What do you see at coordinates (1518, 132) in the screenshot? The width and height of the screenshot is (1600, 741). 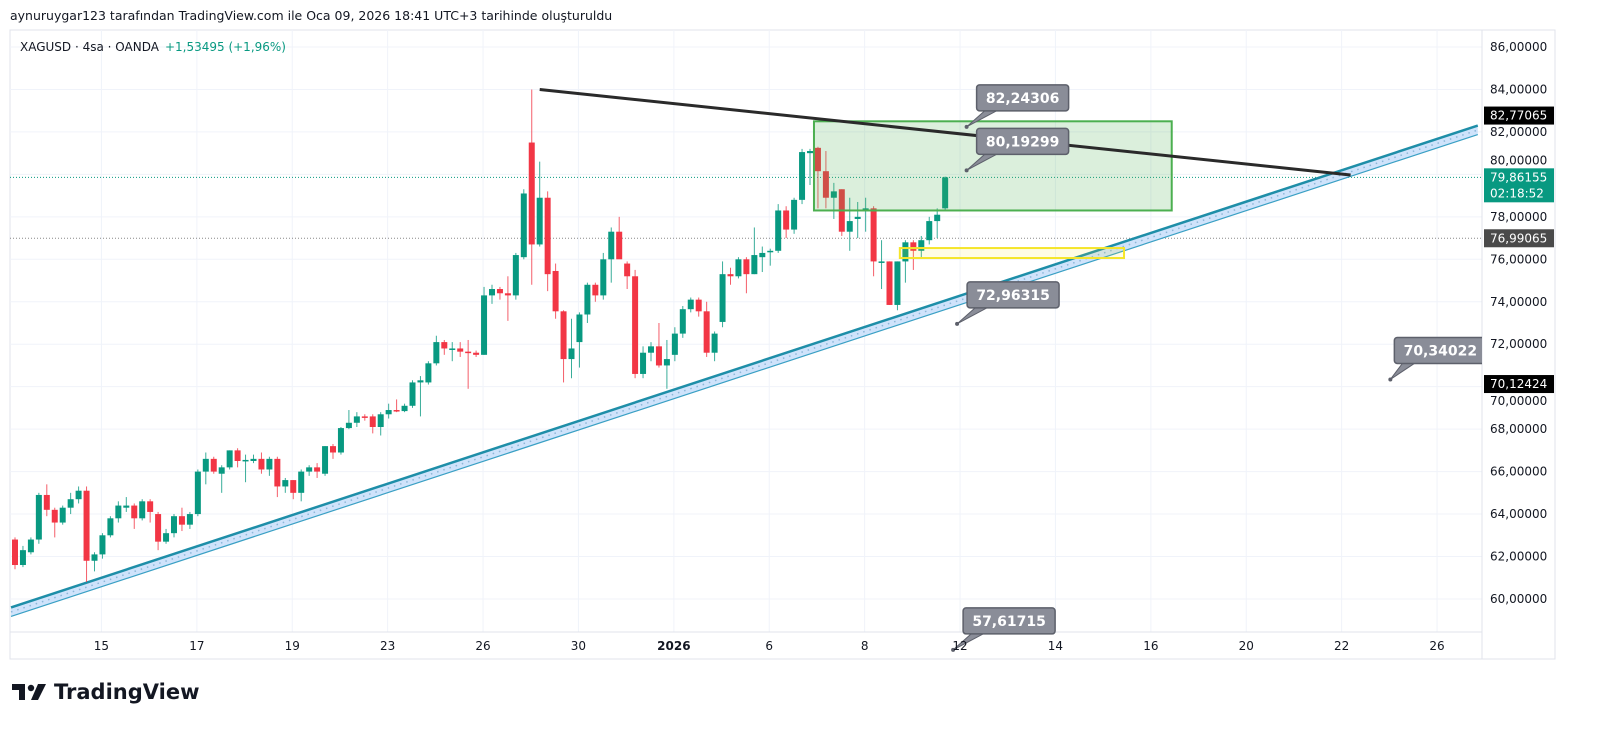 I see `price-tick-label: 82,00000` at bounding box center [1518, 132].